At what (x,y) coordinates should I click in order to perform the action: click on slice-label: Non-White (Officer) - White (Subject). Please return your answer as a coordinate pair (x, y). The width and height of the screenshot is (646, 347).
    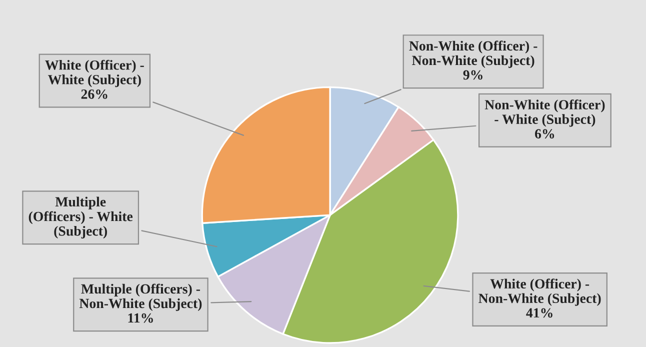
    Looking at the image, I should click on (544, 113).